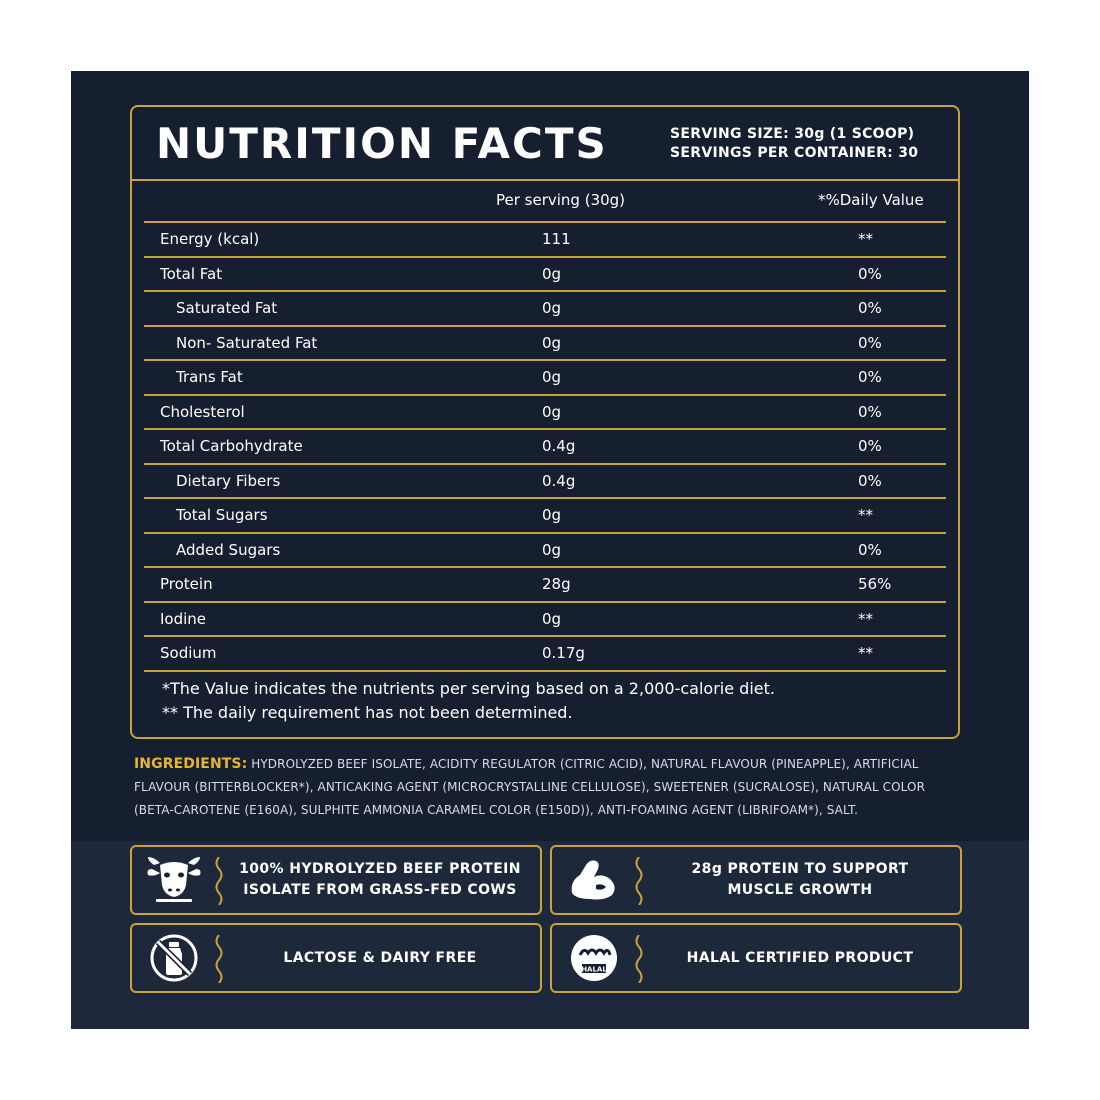  What do you see at coordinates (183, 618) in the screenshot?
I see `nutrient-label: Iodine` at bounding box center [183, 618].